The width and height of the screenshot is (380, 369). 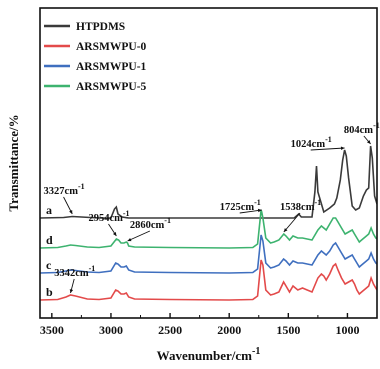 I want to click on x-tick-label-1000: 1000, so click(x=347, y=330).